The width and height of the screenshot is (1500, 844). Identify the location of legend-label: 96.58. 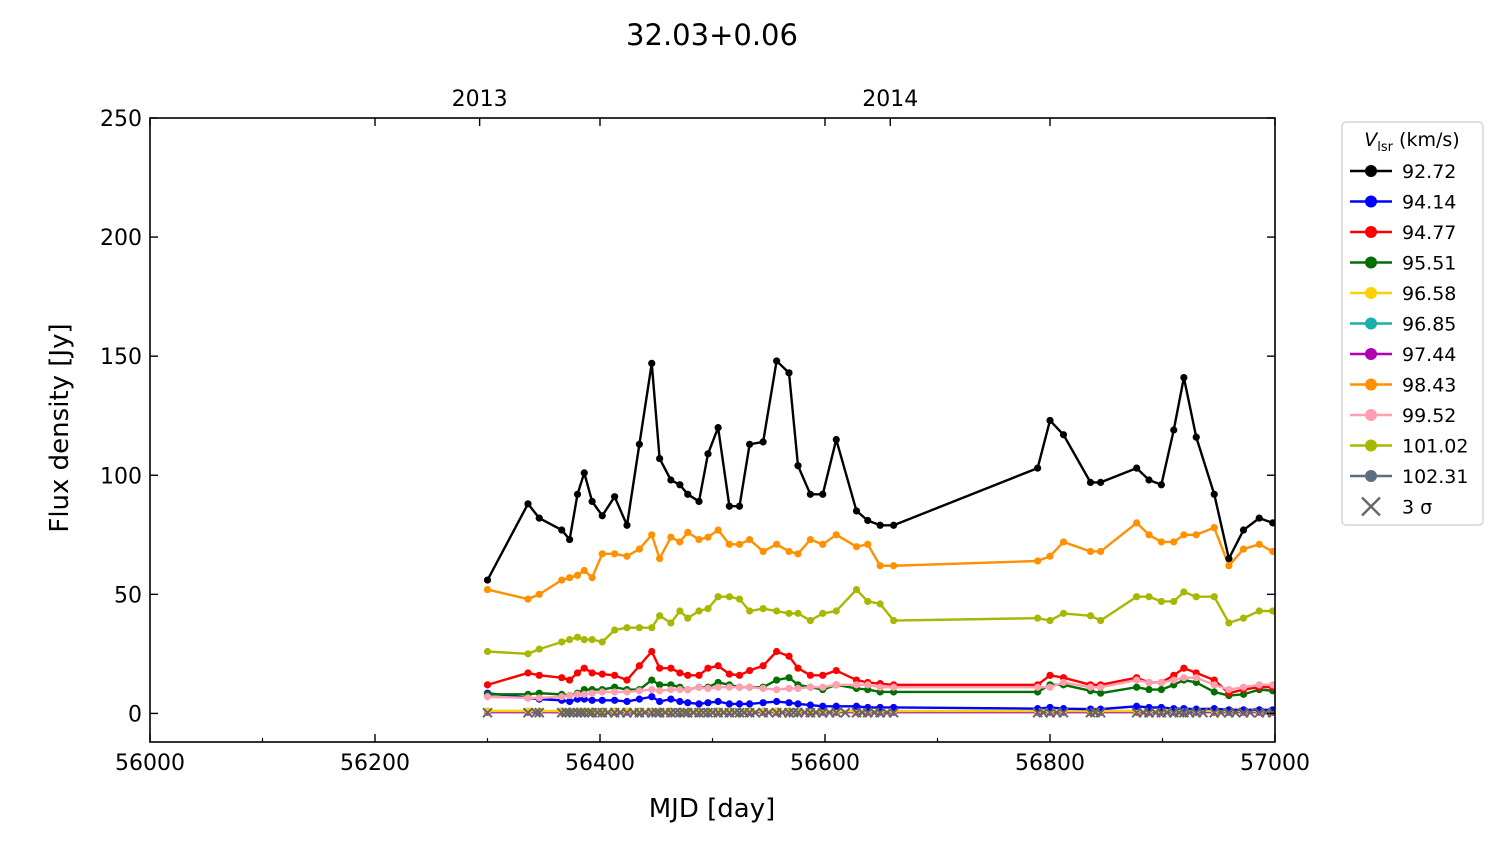
(1429, 294).